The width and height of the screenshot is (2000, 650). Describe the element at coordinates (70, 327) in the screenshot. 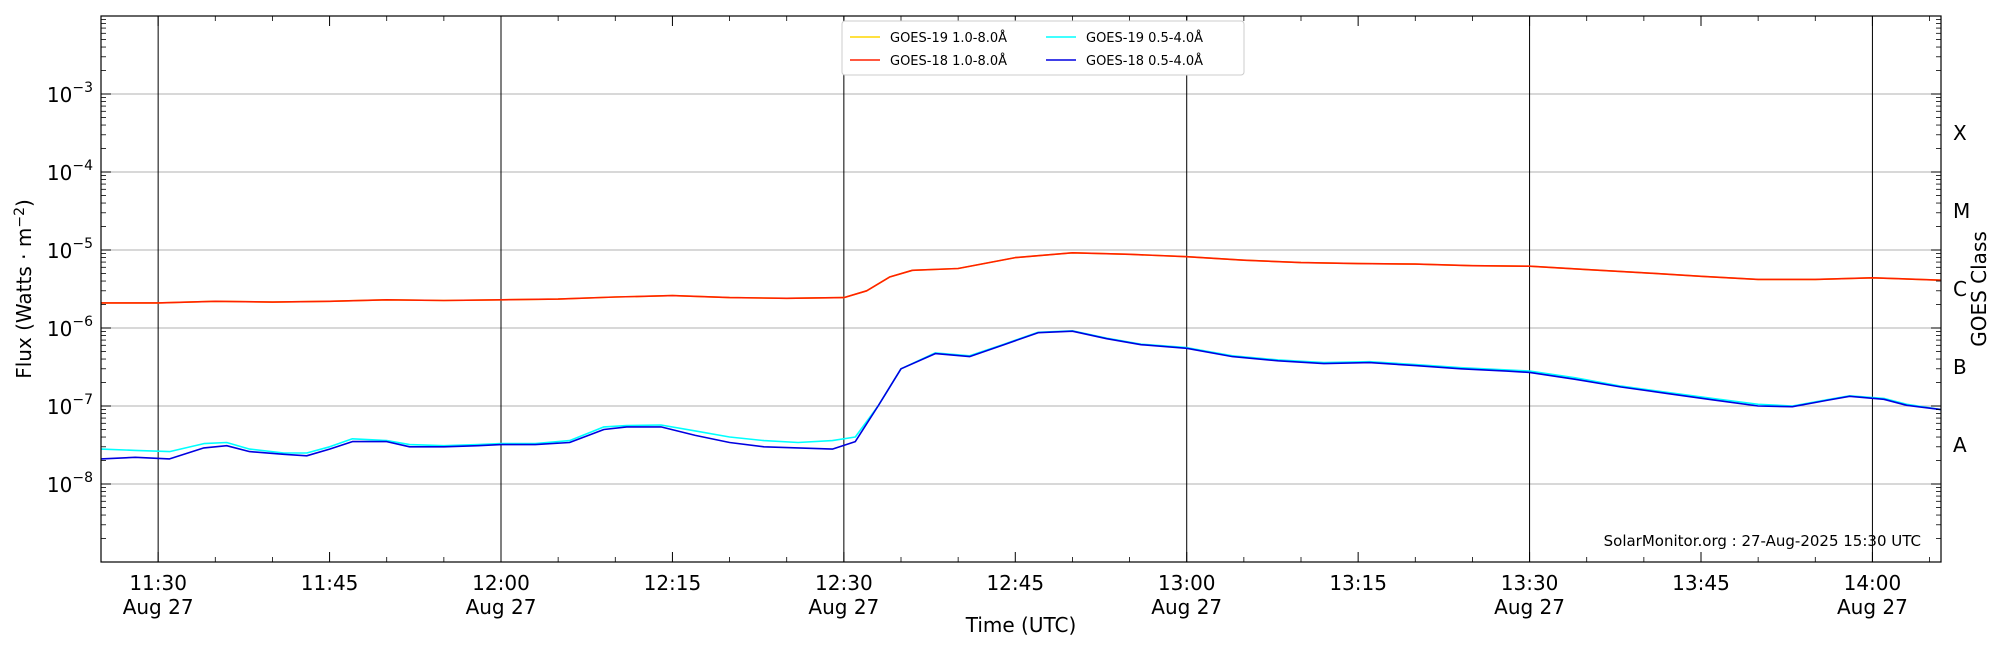

I see `y-tick-label: 10⁻⁶` at that location.